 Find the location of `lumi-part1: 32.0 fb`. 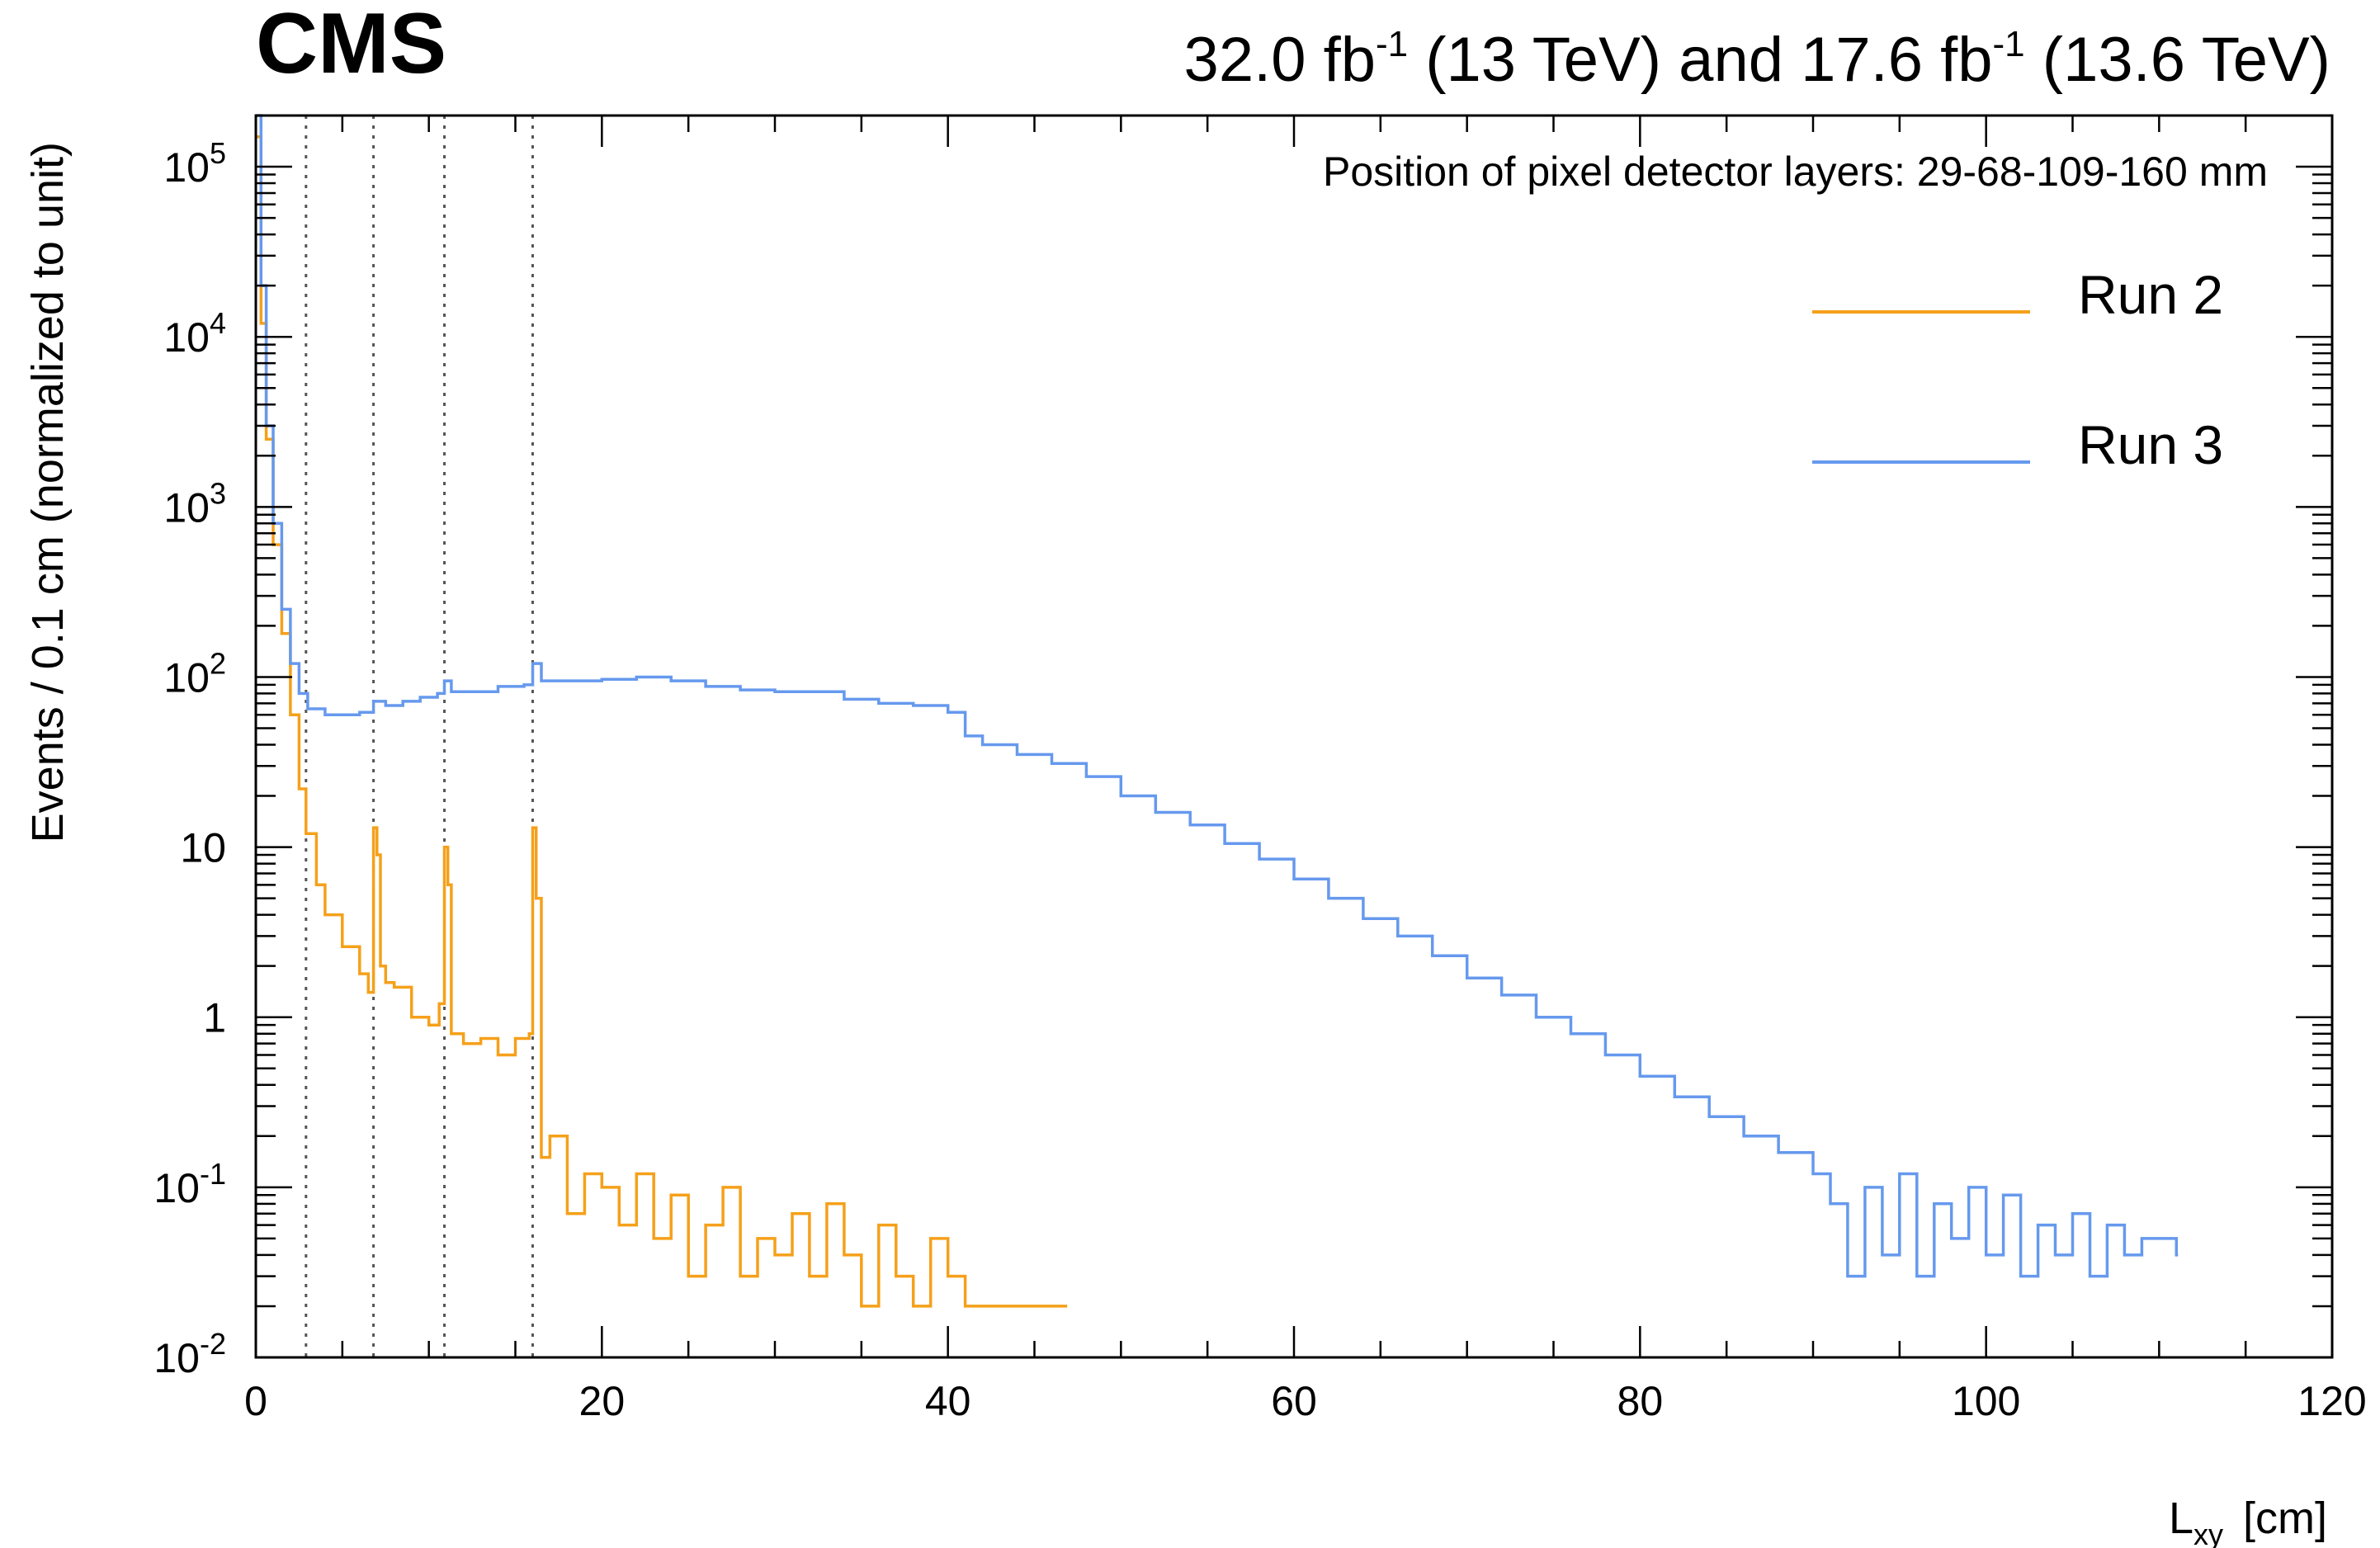

lumi-part1: 32.0 fb is located at coordinates (1280, 60).